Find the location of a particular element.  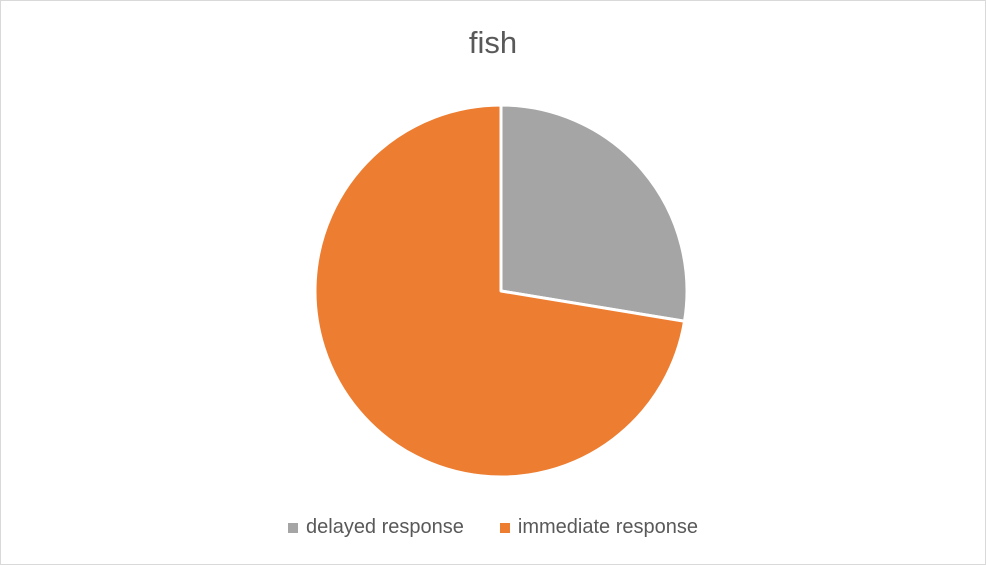

legend-item-delayed-response: delayed response is located at coordinates (376, 527).